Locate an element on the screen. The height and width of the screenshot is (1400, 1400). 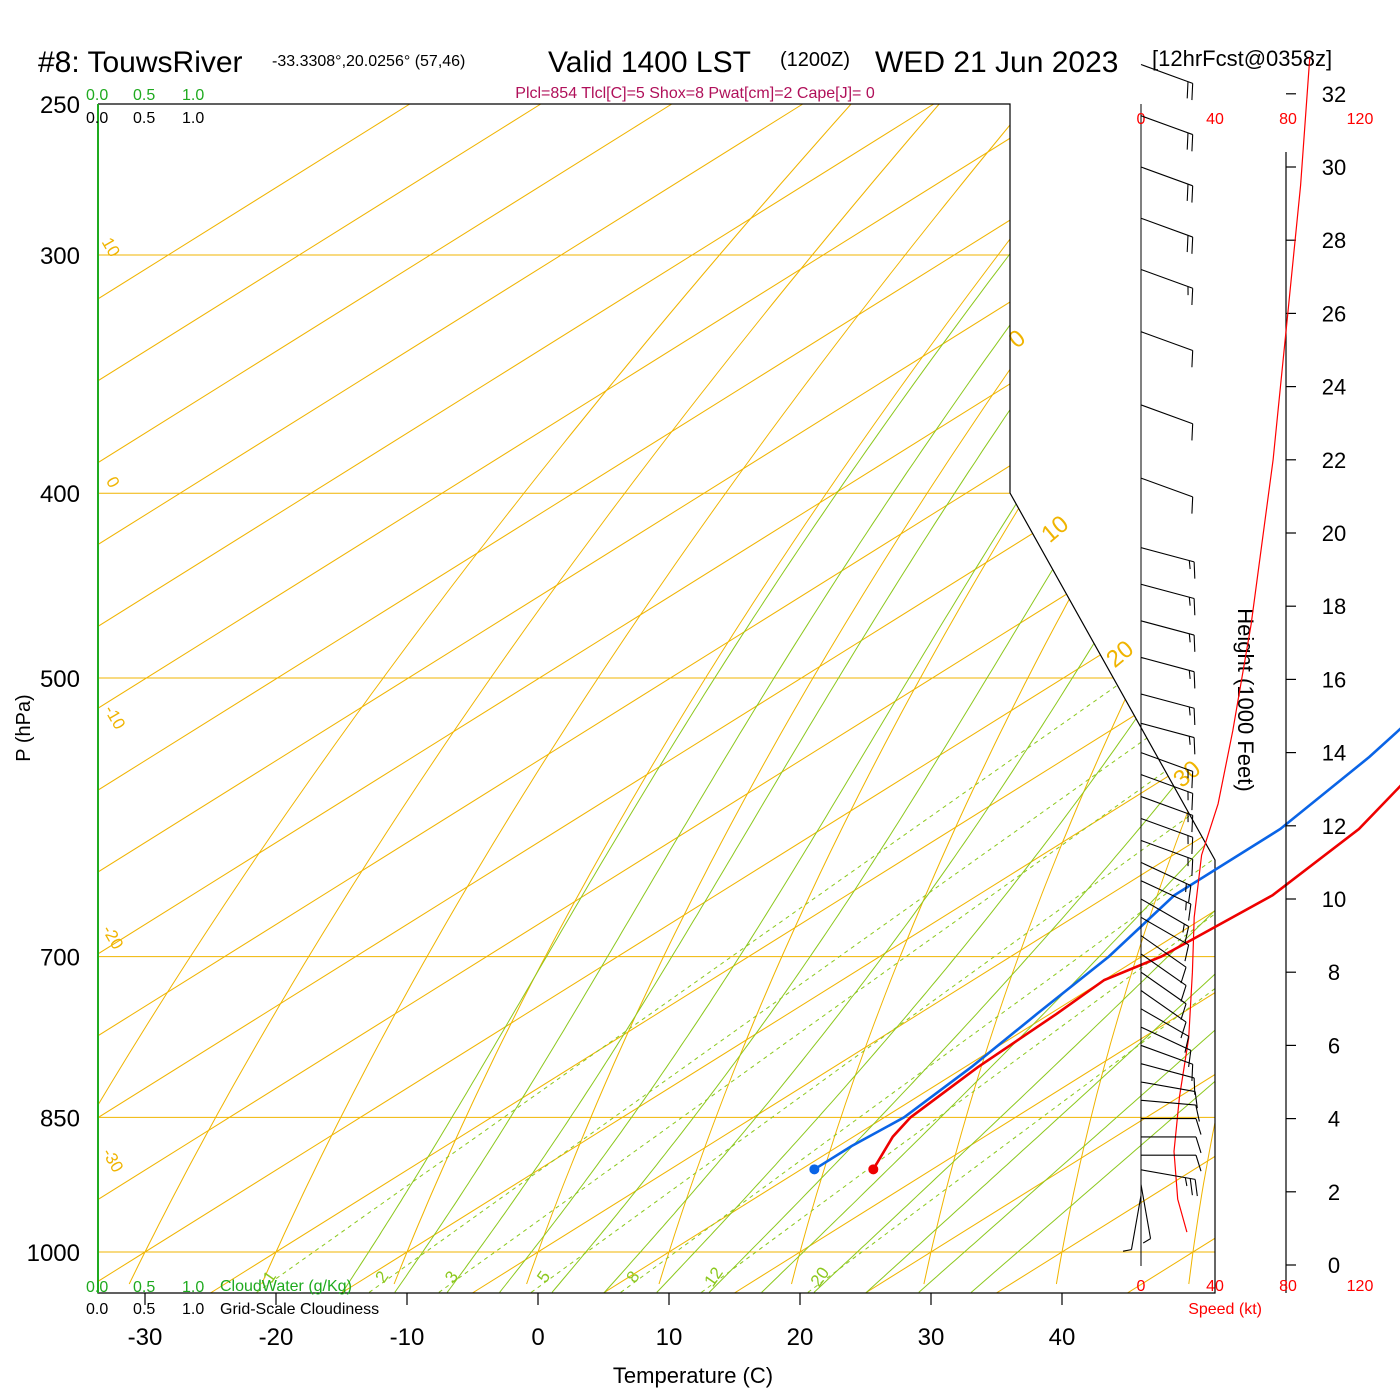
speed-tick-top-2: 80 is located at coordinates (1288, 119).